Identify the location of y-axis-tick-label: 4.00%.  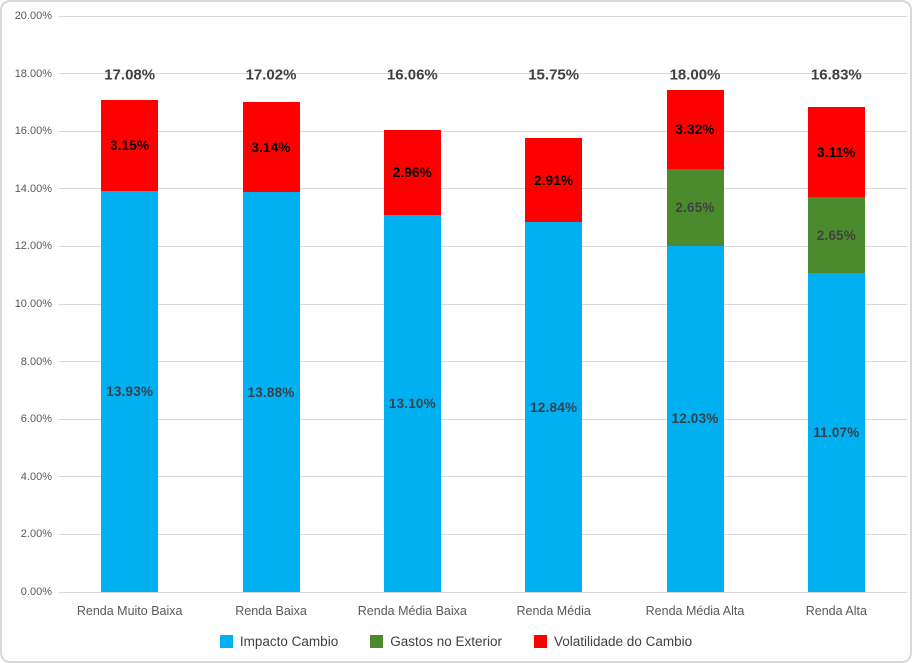
(36, 476).